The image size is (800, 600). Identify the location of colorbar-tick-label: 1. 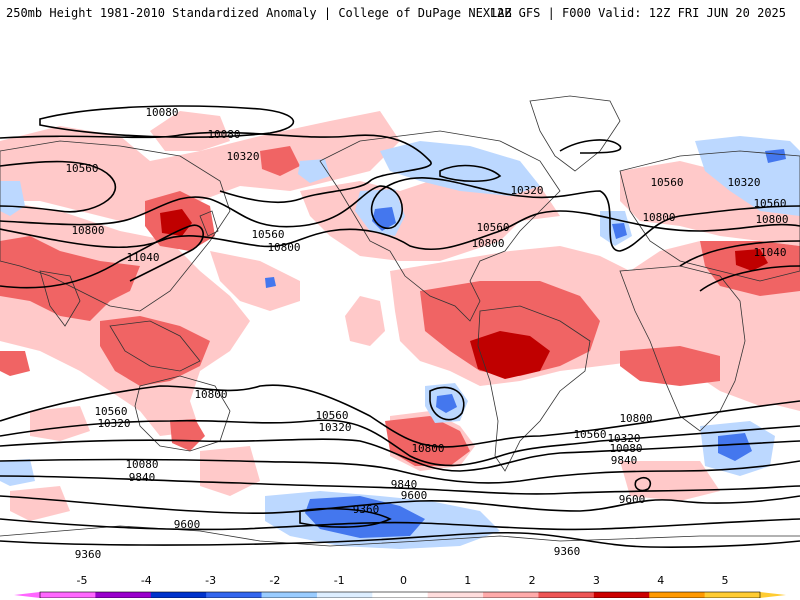
(467, 580).